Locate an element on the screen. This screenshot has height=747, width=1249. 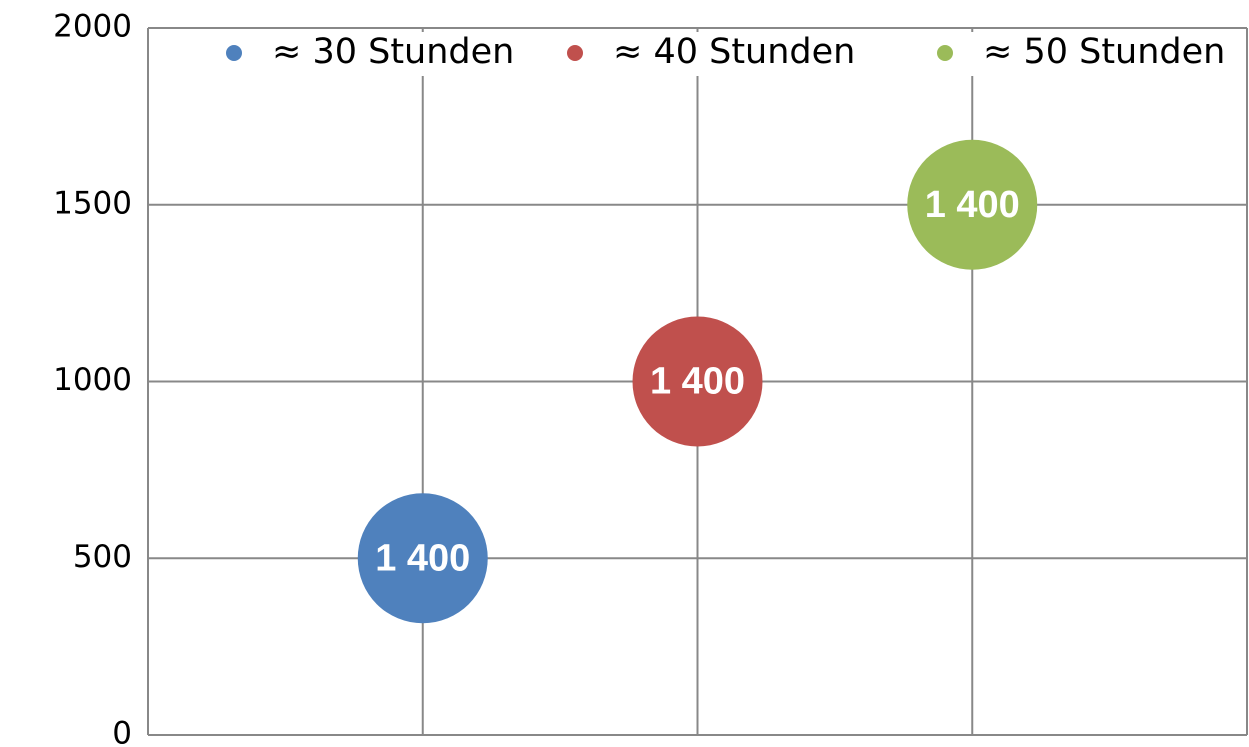
legend-background is located at coordinates (705, 54).